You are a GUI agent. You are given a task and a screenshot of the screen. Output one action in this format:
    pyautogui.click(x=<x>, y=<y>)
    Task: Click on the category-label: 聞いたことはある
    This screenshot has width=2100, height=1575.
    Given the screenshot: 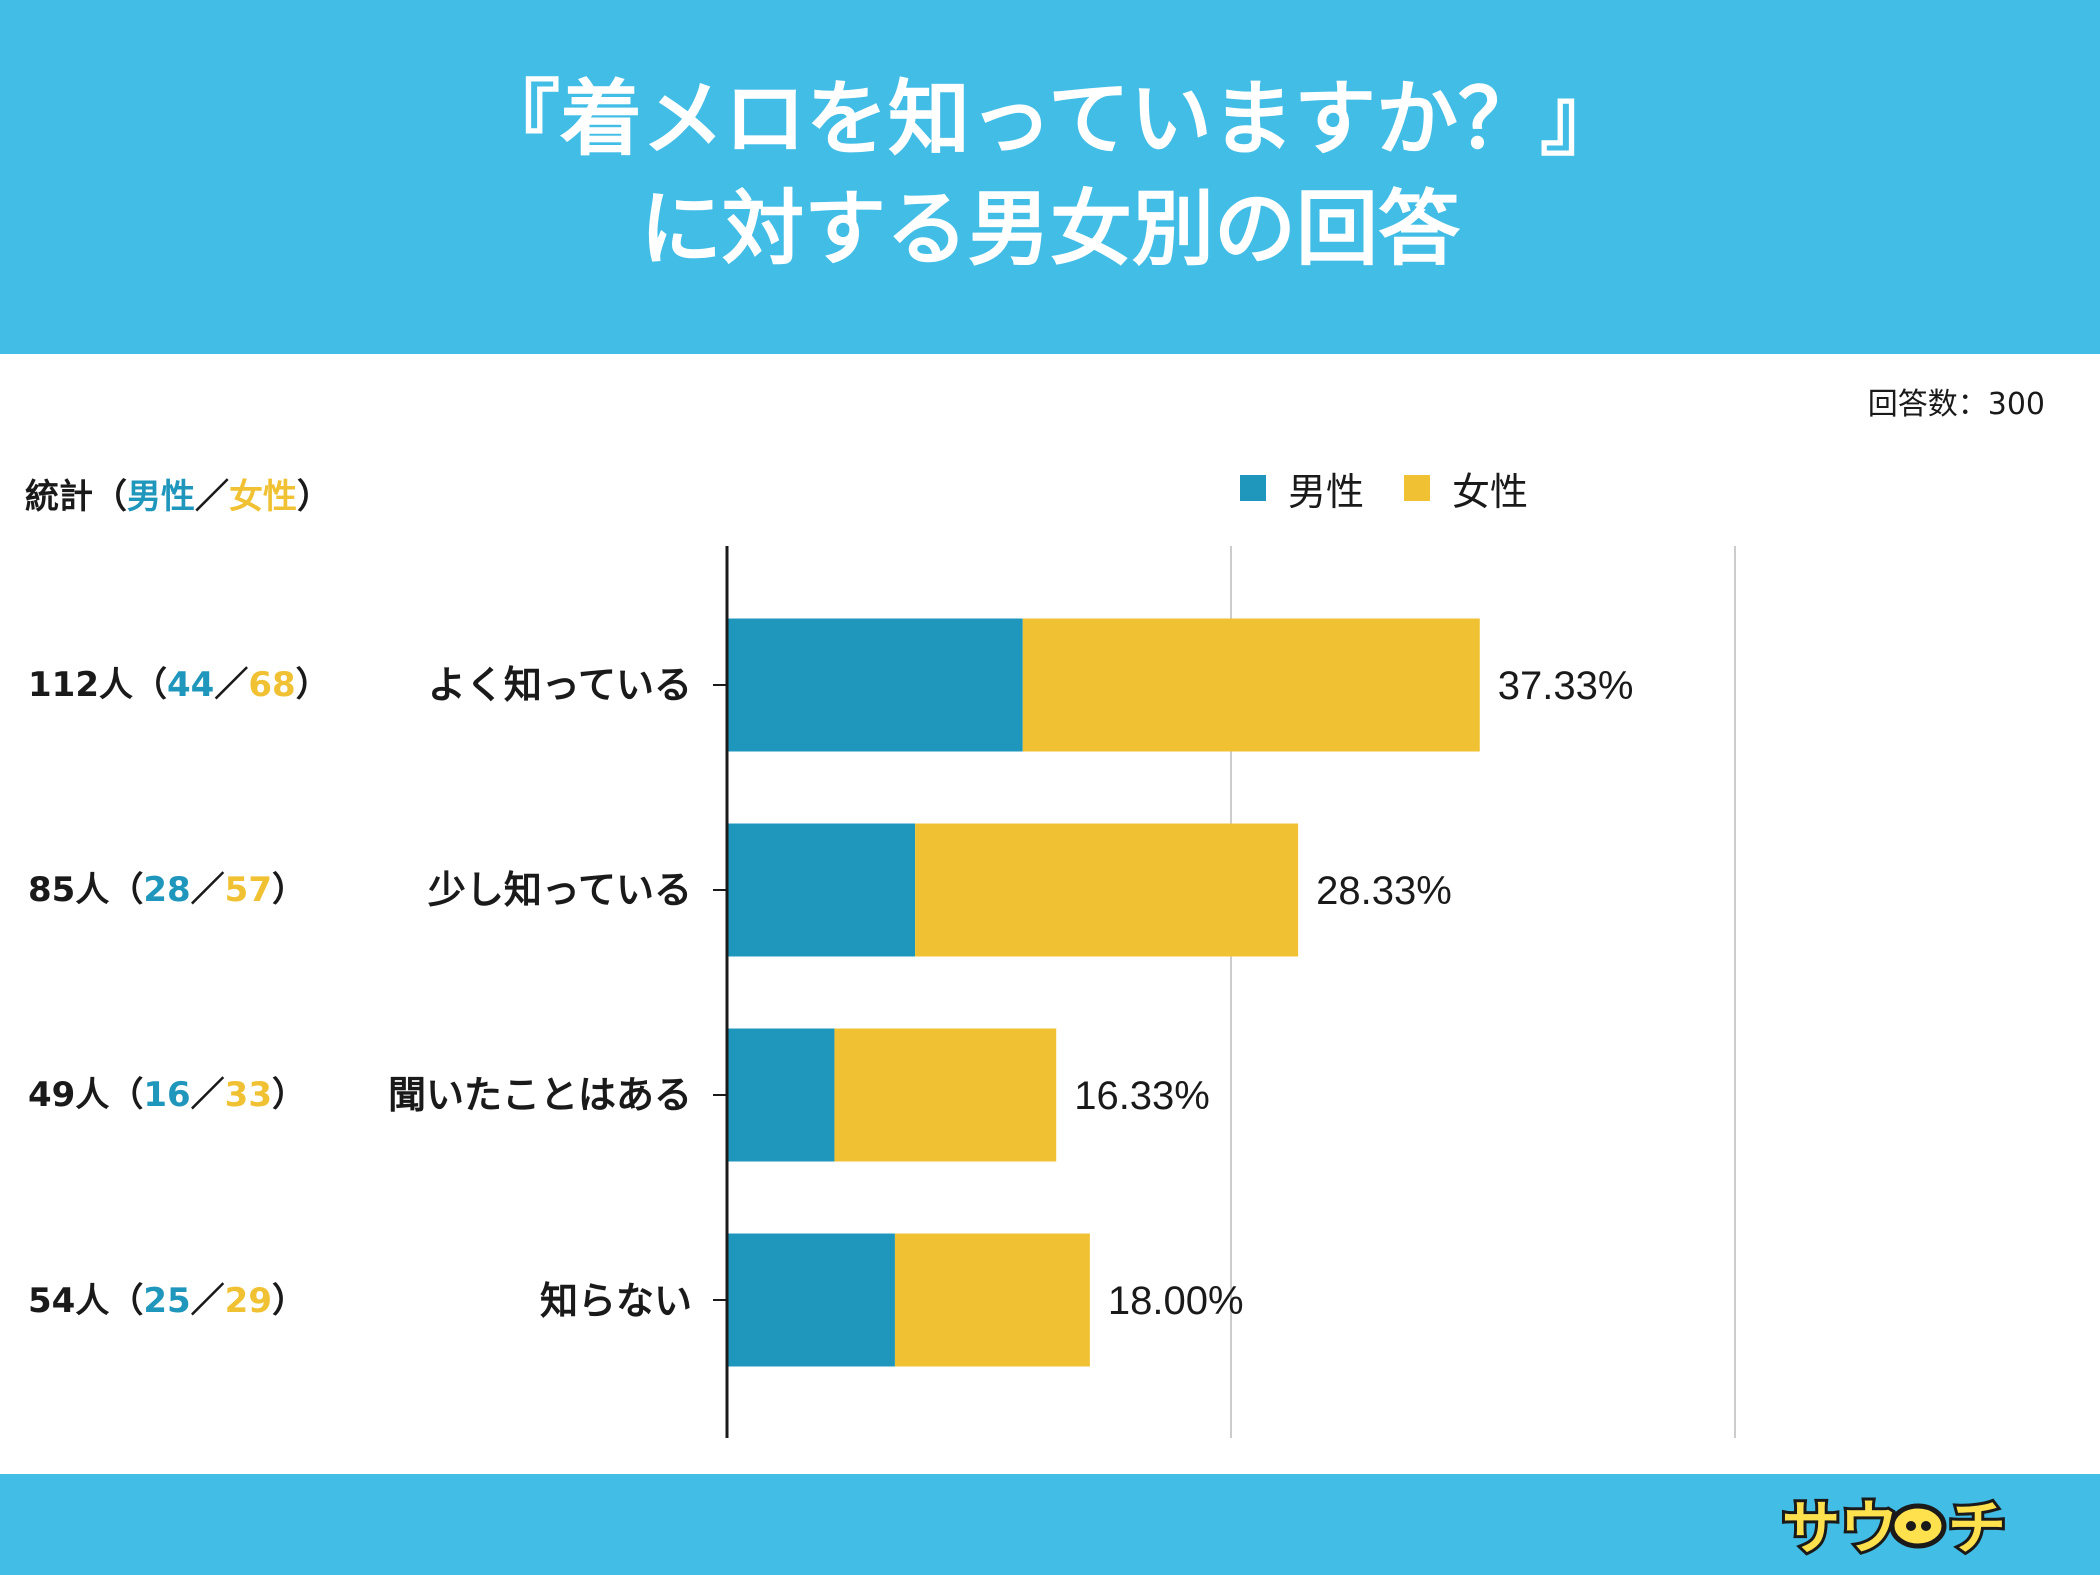 What is the action you would take?
    pyautogui.click(x=539, y=1095)
    